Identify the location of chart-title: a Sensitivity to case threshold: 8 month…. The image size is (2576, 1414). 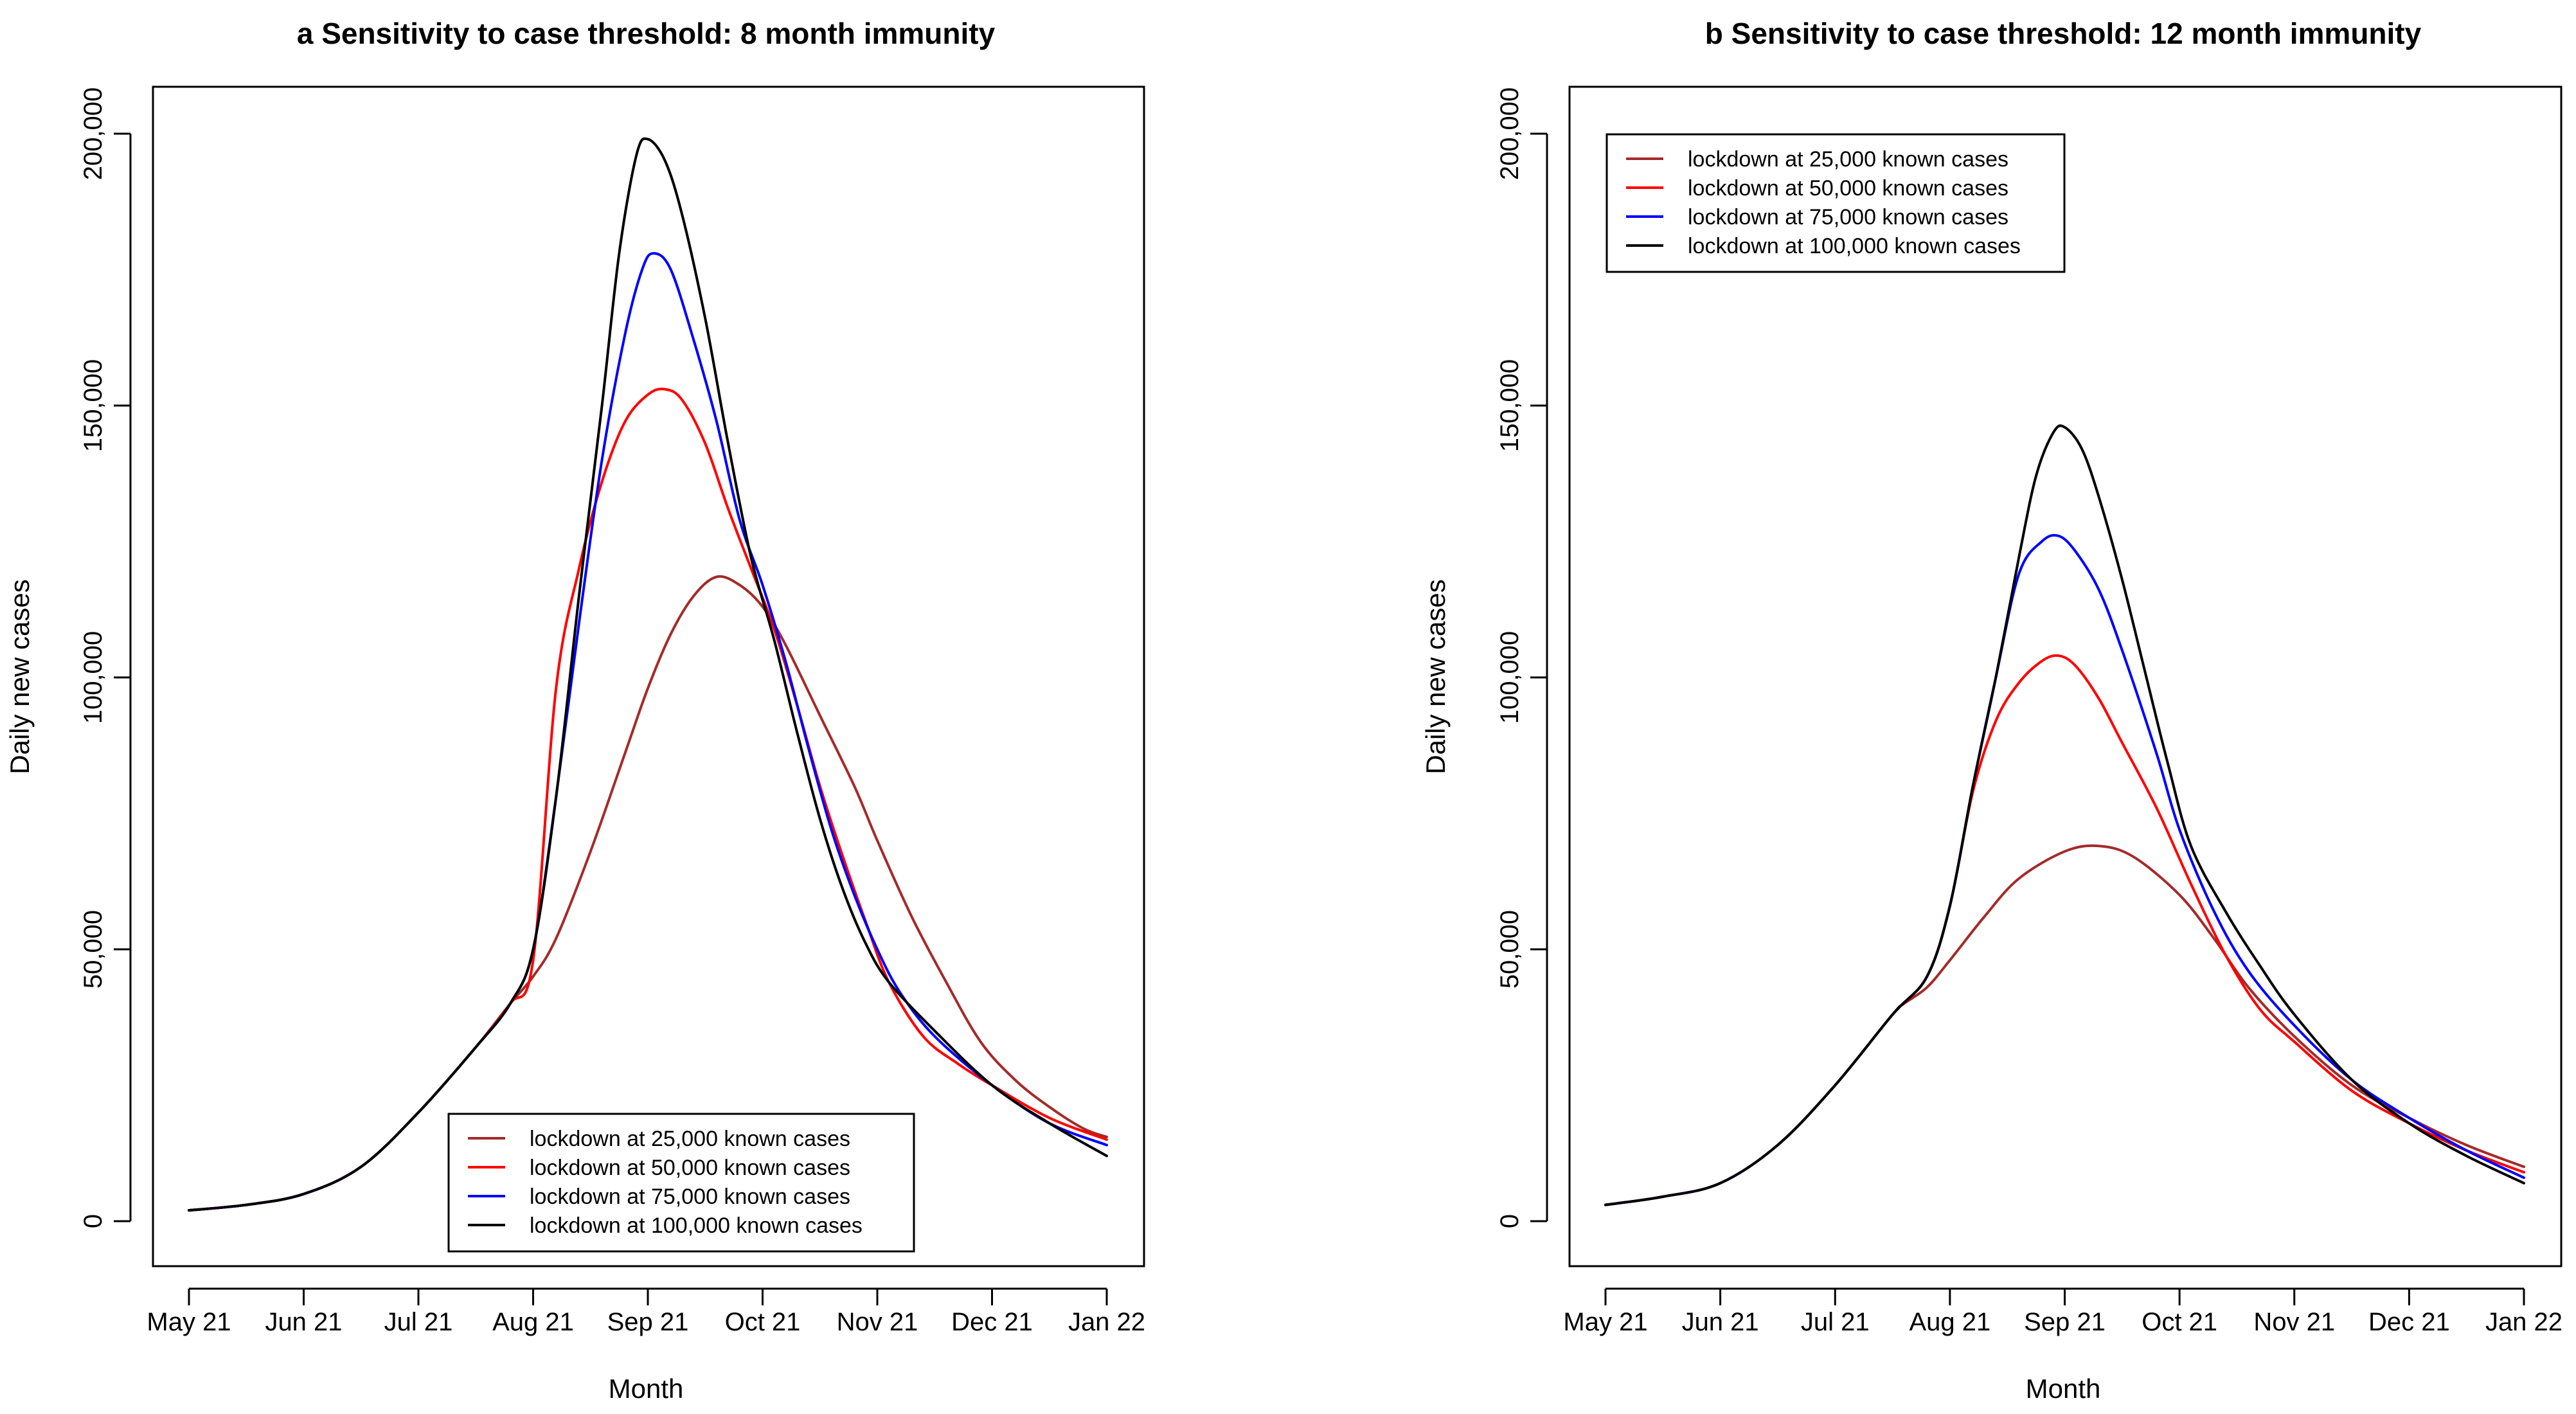
(646, 33).